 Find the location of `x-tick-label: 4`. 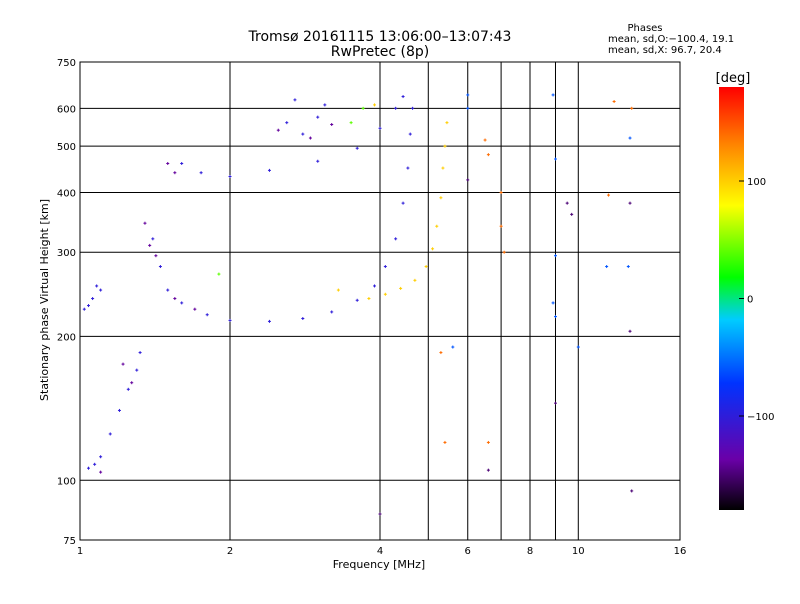

x-tick-label: 4 is located at coordinates (380, 551).